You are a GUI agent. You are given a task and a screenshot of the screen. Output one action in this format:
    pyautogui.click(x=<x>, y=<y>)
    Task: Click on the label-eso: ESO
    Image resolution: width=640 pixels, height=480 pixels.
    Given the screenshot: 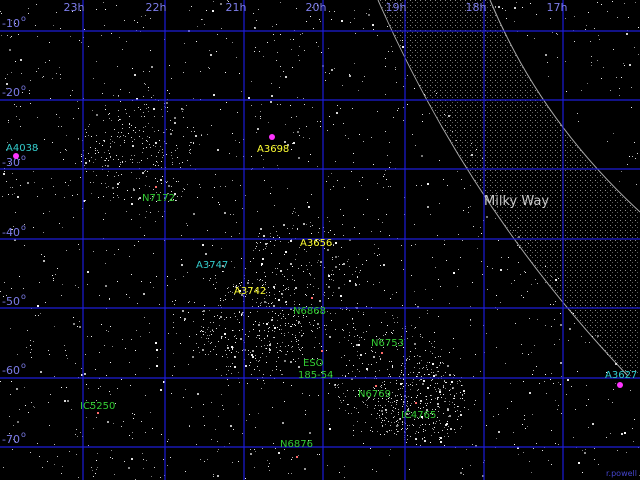 What is the action you would take?
    pyautogui.click(x=313, y=363)
    